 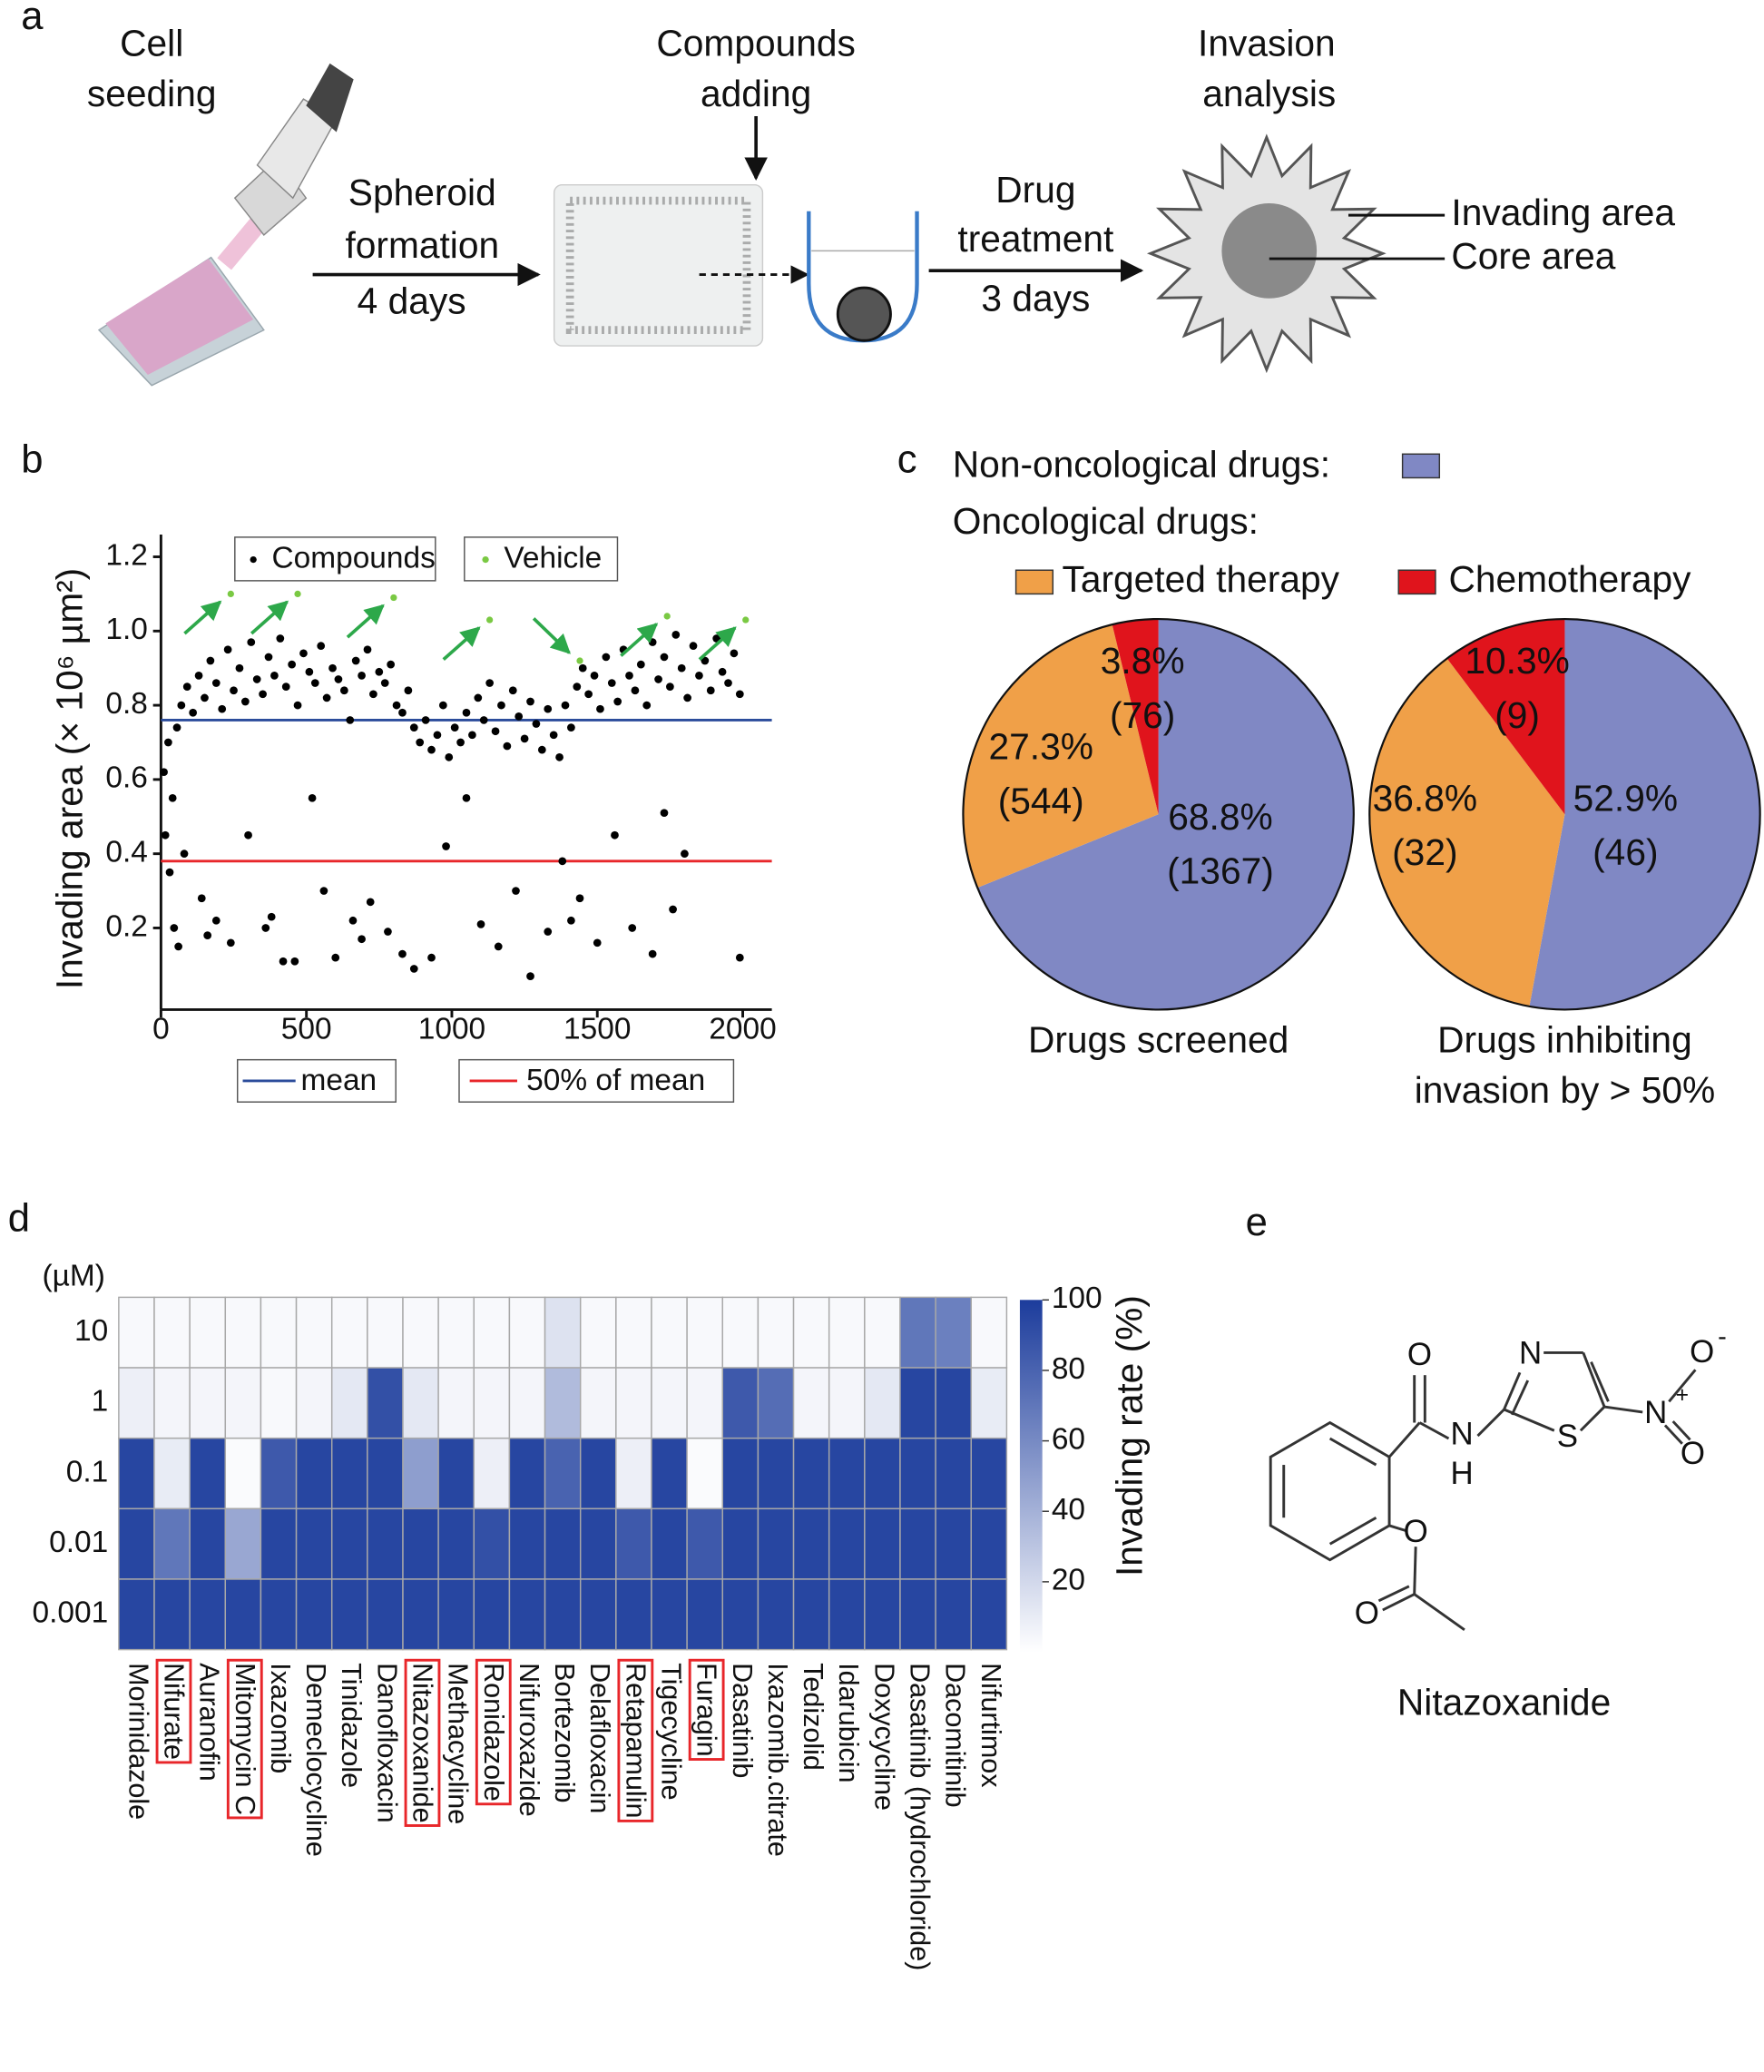 I want to click on legend-swatch, so click(x=1421, y=466).